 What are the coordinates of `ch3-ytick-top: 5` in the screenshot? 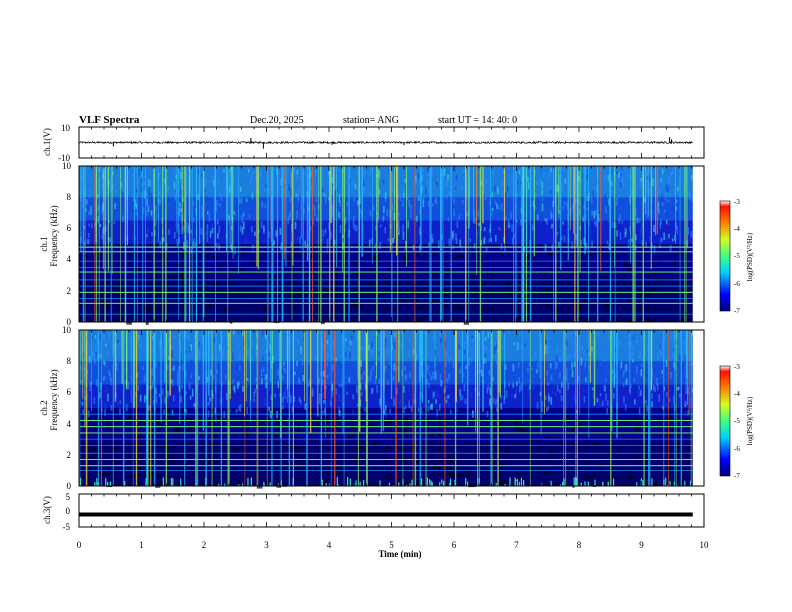 It's located at (68, 497).